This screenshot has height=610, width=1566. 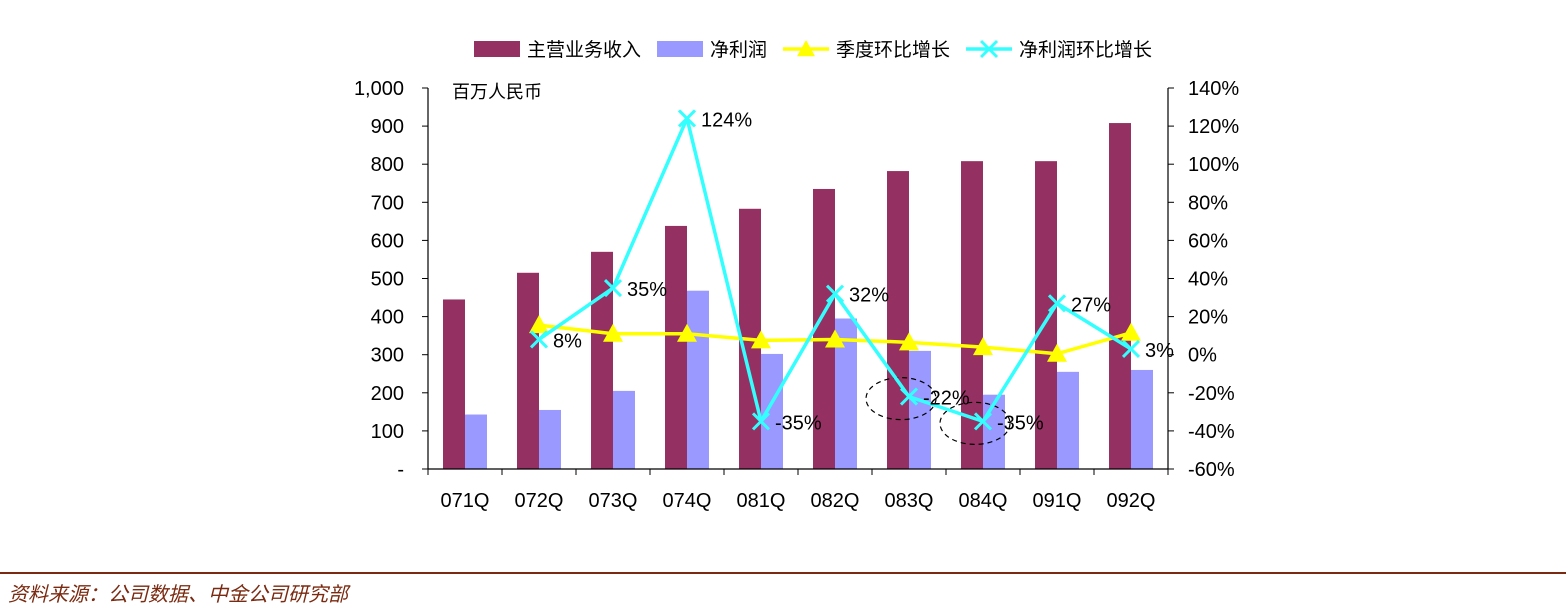 I want to click on left-tick-label: 500, so click(x=387, y=280).